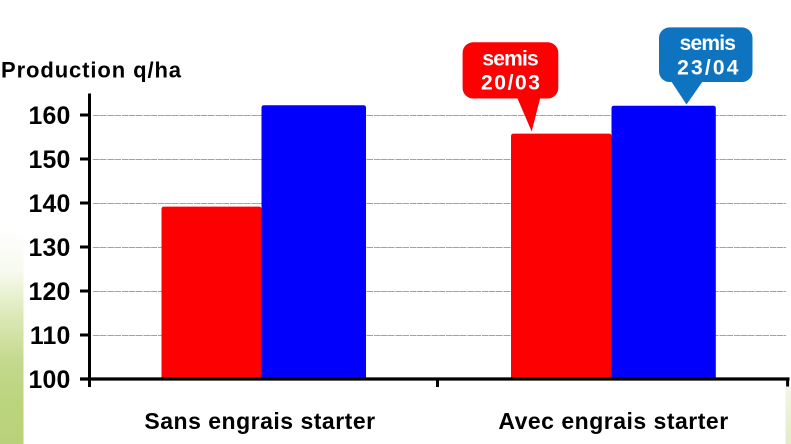 Image resolution: width=791 pixels, height=444 pixels. I want to click on svg-text: Production q/ha, so click(91, 70).